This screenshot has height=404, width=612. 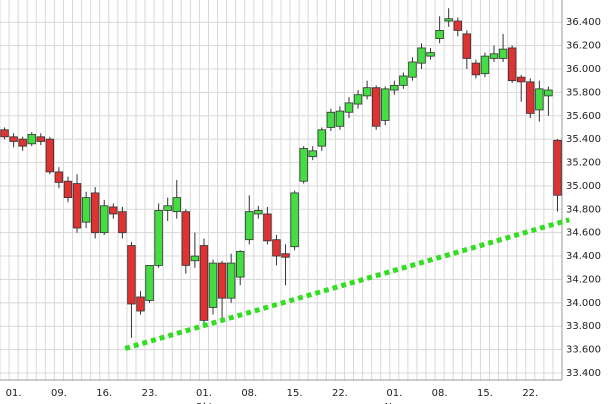 What do you see at coordinates (583, 233) in the screenshot?
I see `y-tick-label: 34.600` at bounding box center [583, 233].